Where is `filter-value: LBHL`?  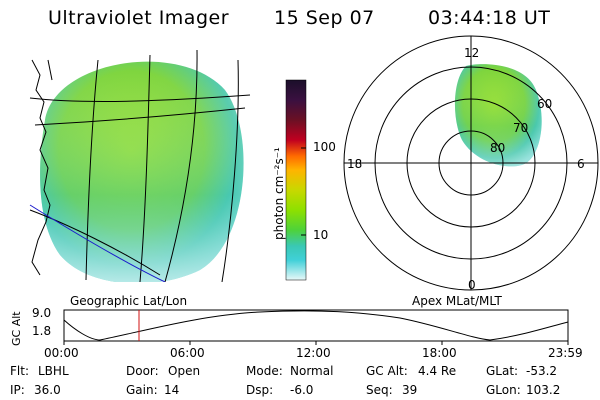
filter-value: LBHL is located at coordinates (53, 371).